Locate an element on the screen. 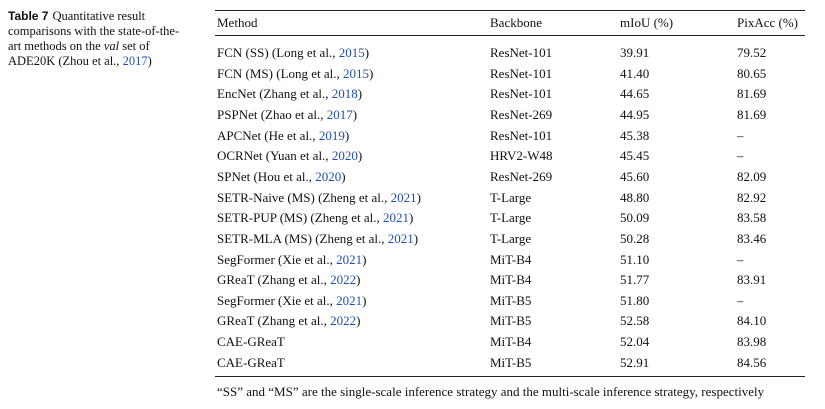 The height and width of the screenshot is (409, 825). method-cell: EncNet (Zhang et al., 2018) is located at coordinates (289, 94).